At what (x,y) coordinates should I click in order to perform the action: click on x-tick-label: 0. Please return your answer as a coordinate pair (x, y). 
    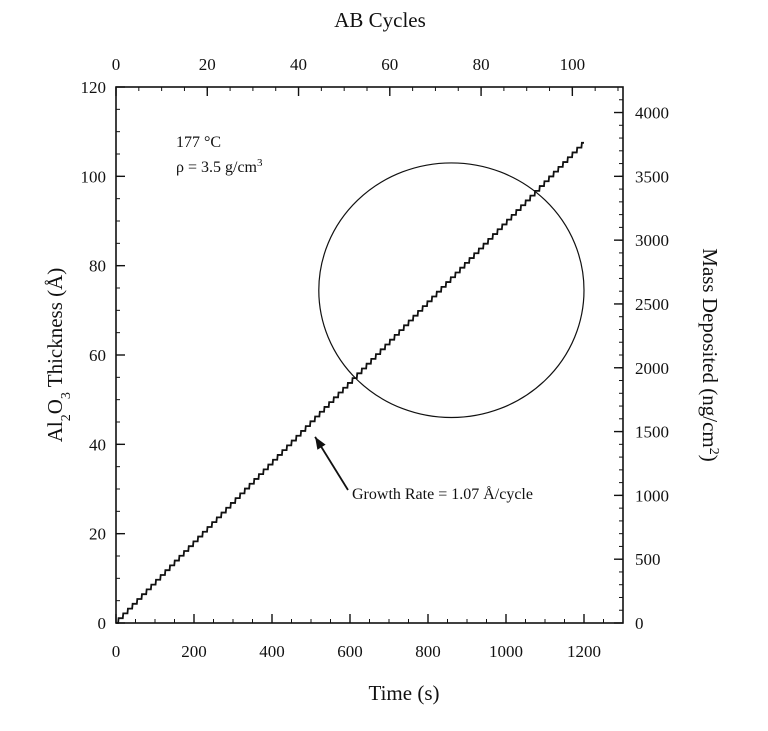
    Looking at the image, I should click on (116, 651).